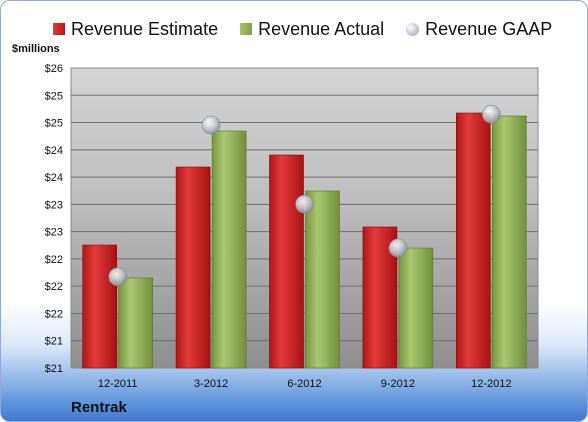  I want to click on legend-swatch-revenue-actual, so click(246, 29).